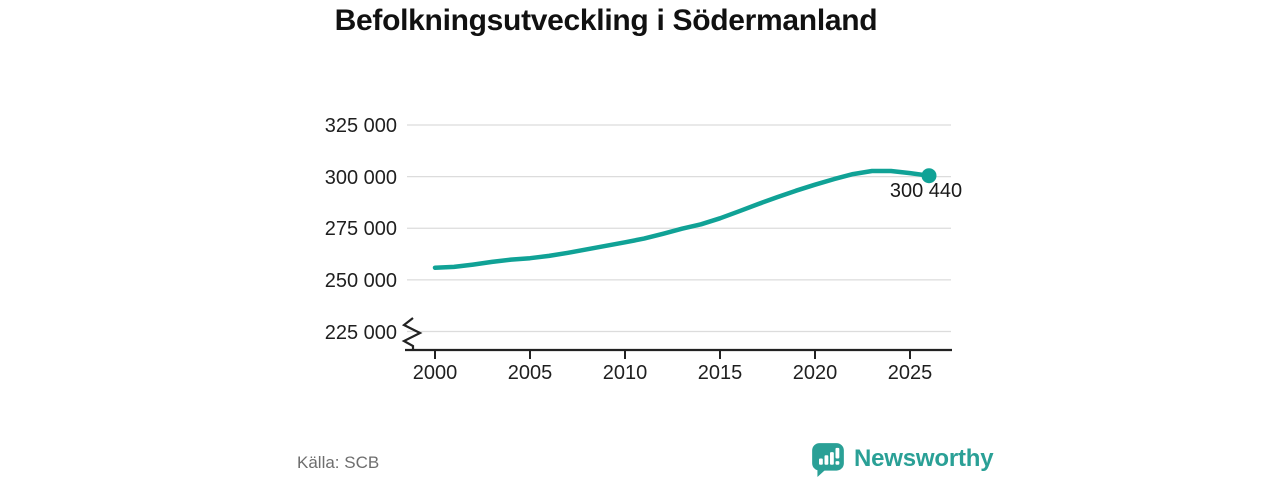 The height and width of the screenshot is (480, 1280). I want to click on newsworthy-logo-icon, so click(828, 459).